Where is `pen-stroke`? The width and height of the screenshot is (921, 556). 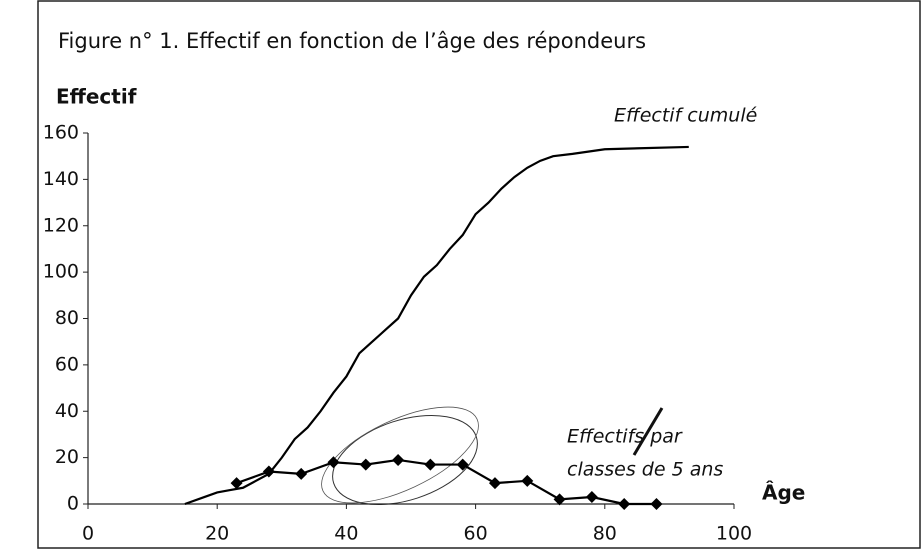 pen-stroke is located at coordinates (648, 431).